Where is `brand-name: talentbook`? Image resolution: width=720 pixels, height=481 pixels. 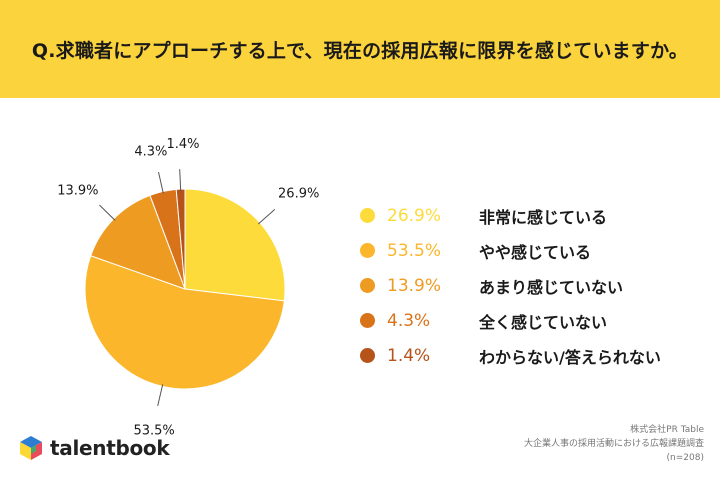
brand-name: talentbook is located at coordinates (110, 448).